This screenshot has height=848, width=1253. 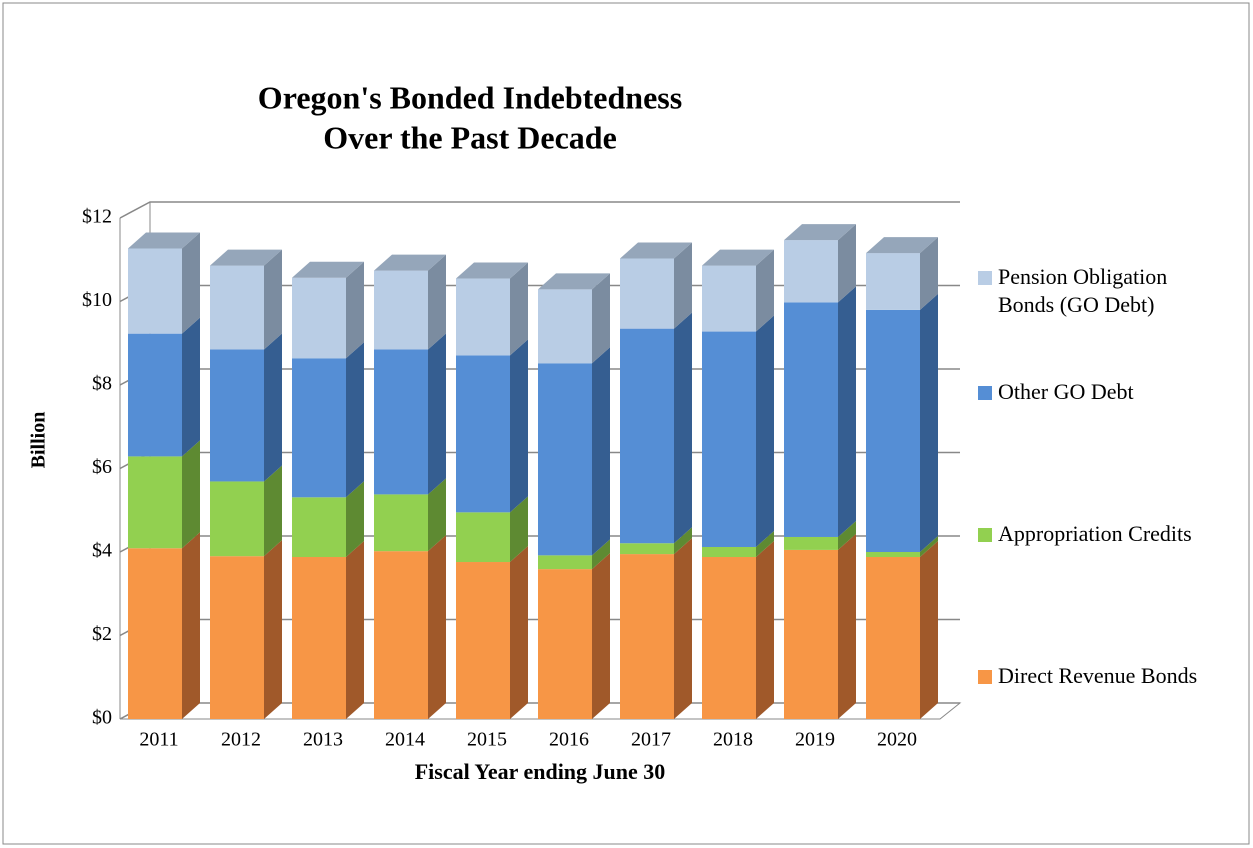 What do you see at coordinates (1083, 290) in the screenshot?
I see `legend-label: Pension Obligation Bonds (GO Debt)` at bounding box center [1083, 290].